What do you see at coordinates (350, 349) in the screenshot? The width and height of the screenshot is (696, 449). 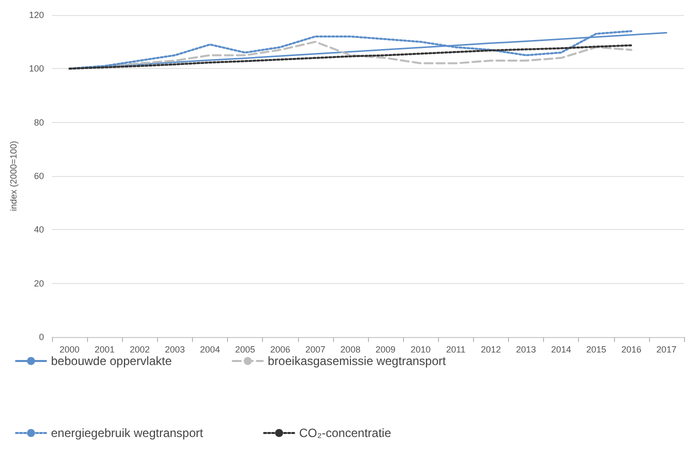 I see `x-tick-label: 2008` at bounding box center [350, 349].